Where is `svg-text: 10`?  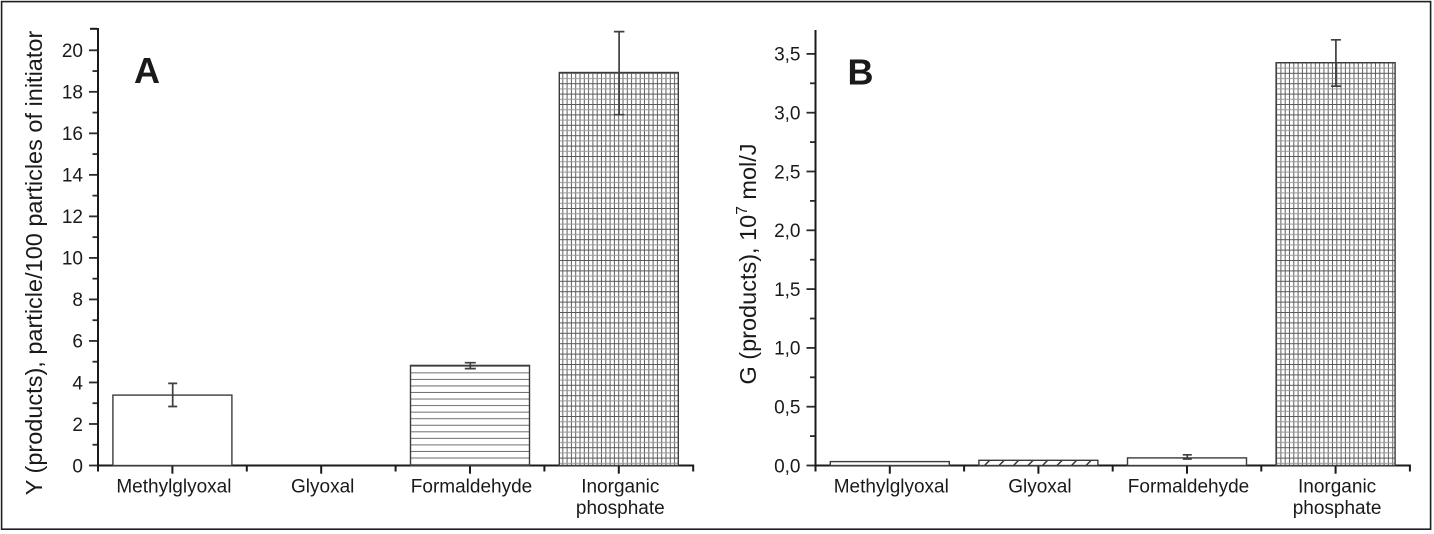 svg-text: 10 is located at coordinates (72, 259).